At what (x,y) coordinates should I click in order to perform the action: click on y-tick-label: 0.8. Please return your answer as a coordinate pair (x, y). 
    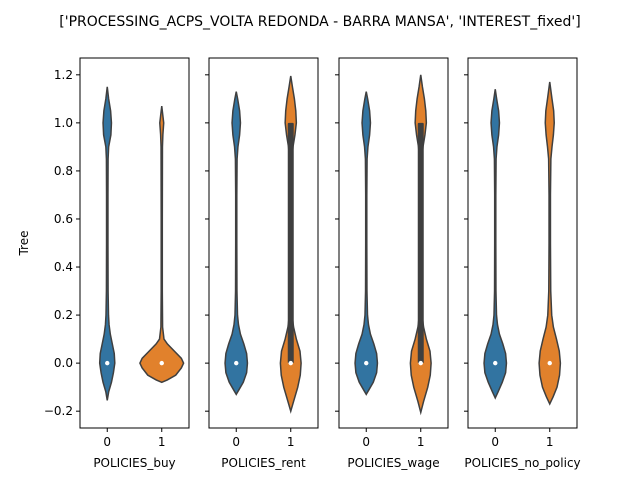
    Looking at the image, I should click on (63, 171).